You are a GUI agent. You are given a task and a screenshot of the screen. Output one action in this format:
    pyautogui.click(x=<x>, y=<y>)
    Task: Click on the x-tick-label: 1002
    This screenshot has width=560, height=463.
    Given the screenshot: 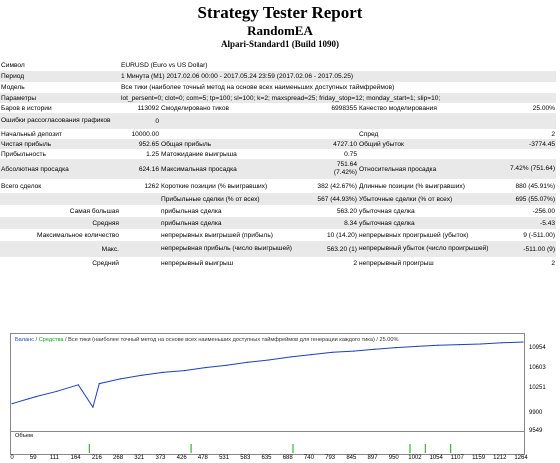 What is the action you would take?
    pyautogui.click(x=415, y=458)
    